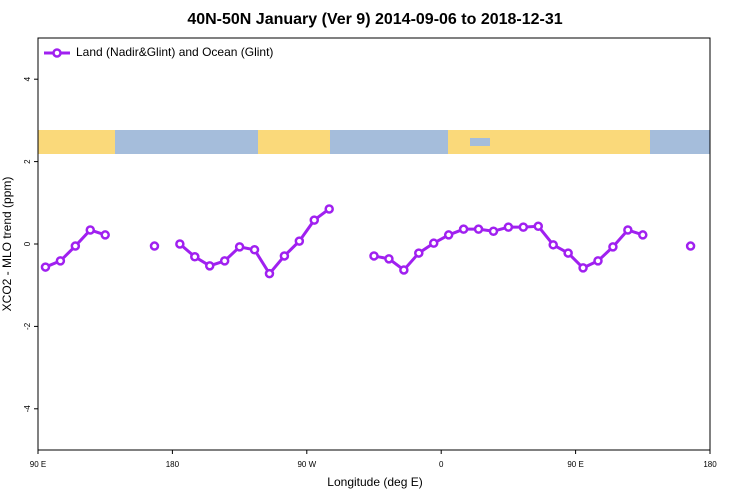  Describe the element at coordinates (27, 326) in the screenshot. I see `y-tick-label: -2` at that location.